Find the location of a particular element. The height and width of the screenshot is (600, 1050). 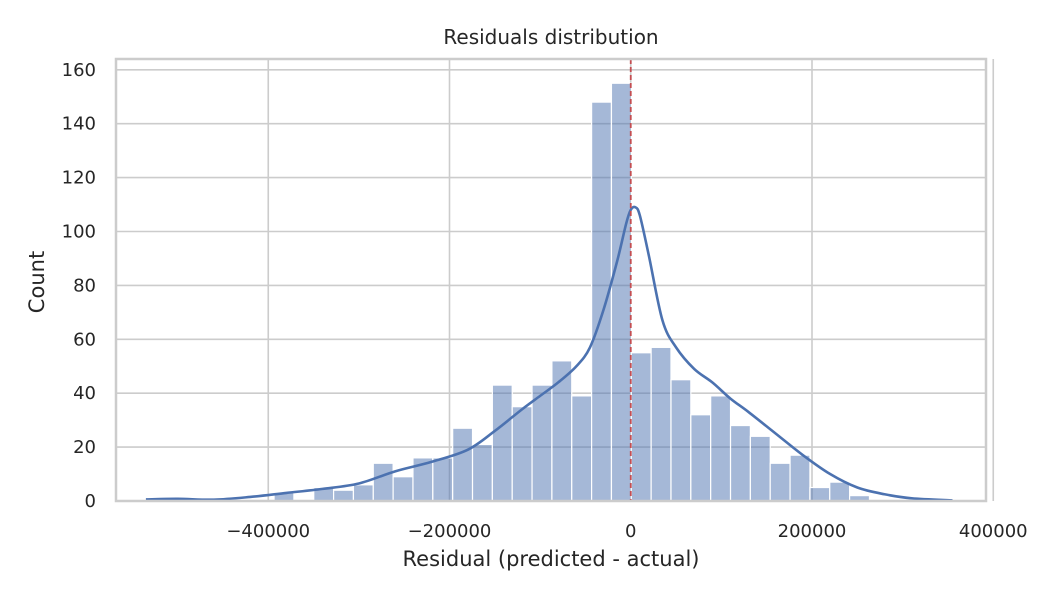

y-tick-label: 160 is located at coordinates (79, 70).